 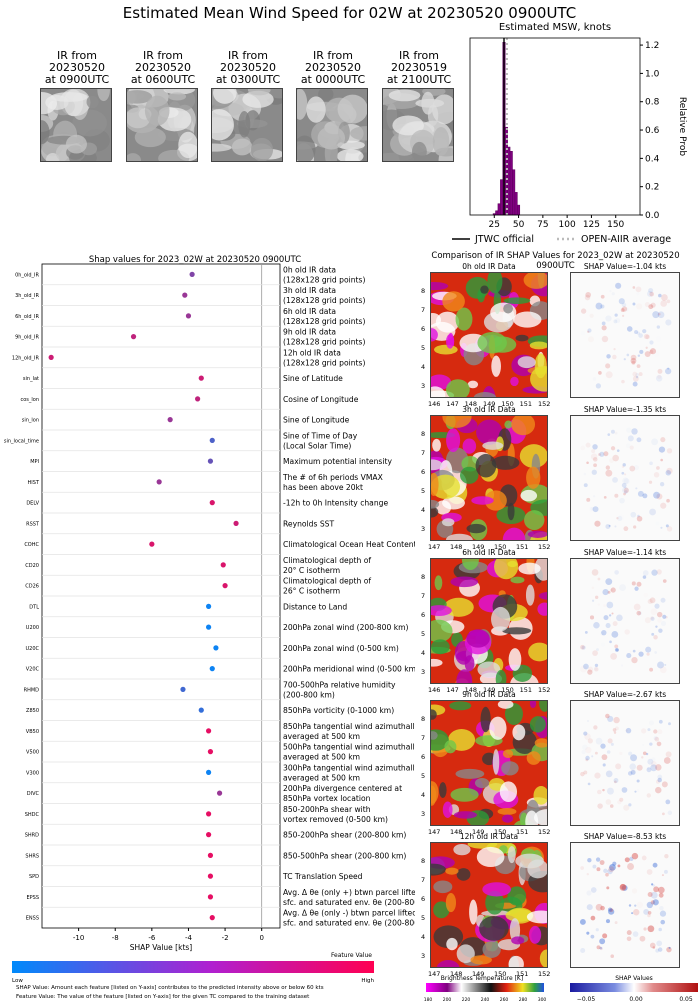 What do you see at coordinates (434, 974) in the screenshot?
I see `ir-xtick-label: 147` at bounding box center [434, 974].